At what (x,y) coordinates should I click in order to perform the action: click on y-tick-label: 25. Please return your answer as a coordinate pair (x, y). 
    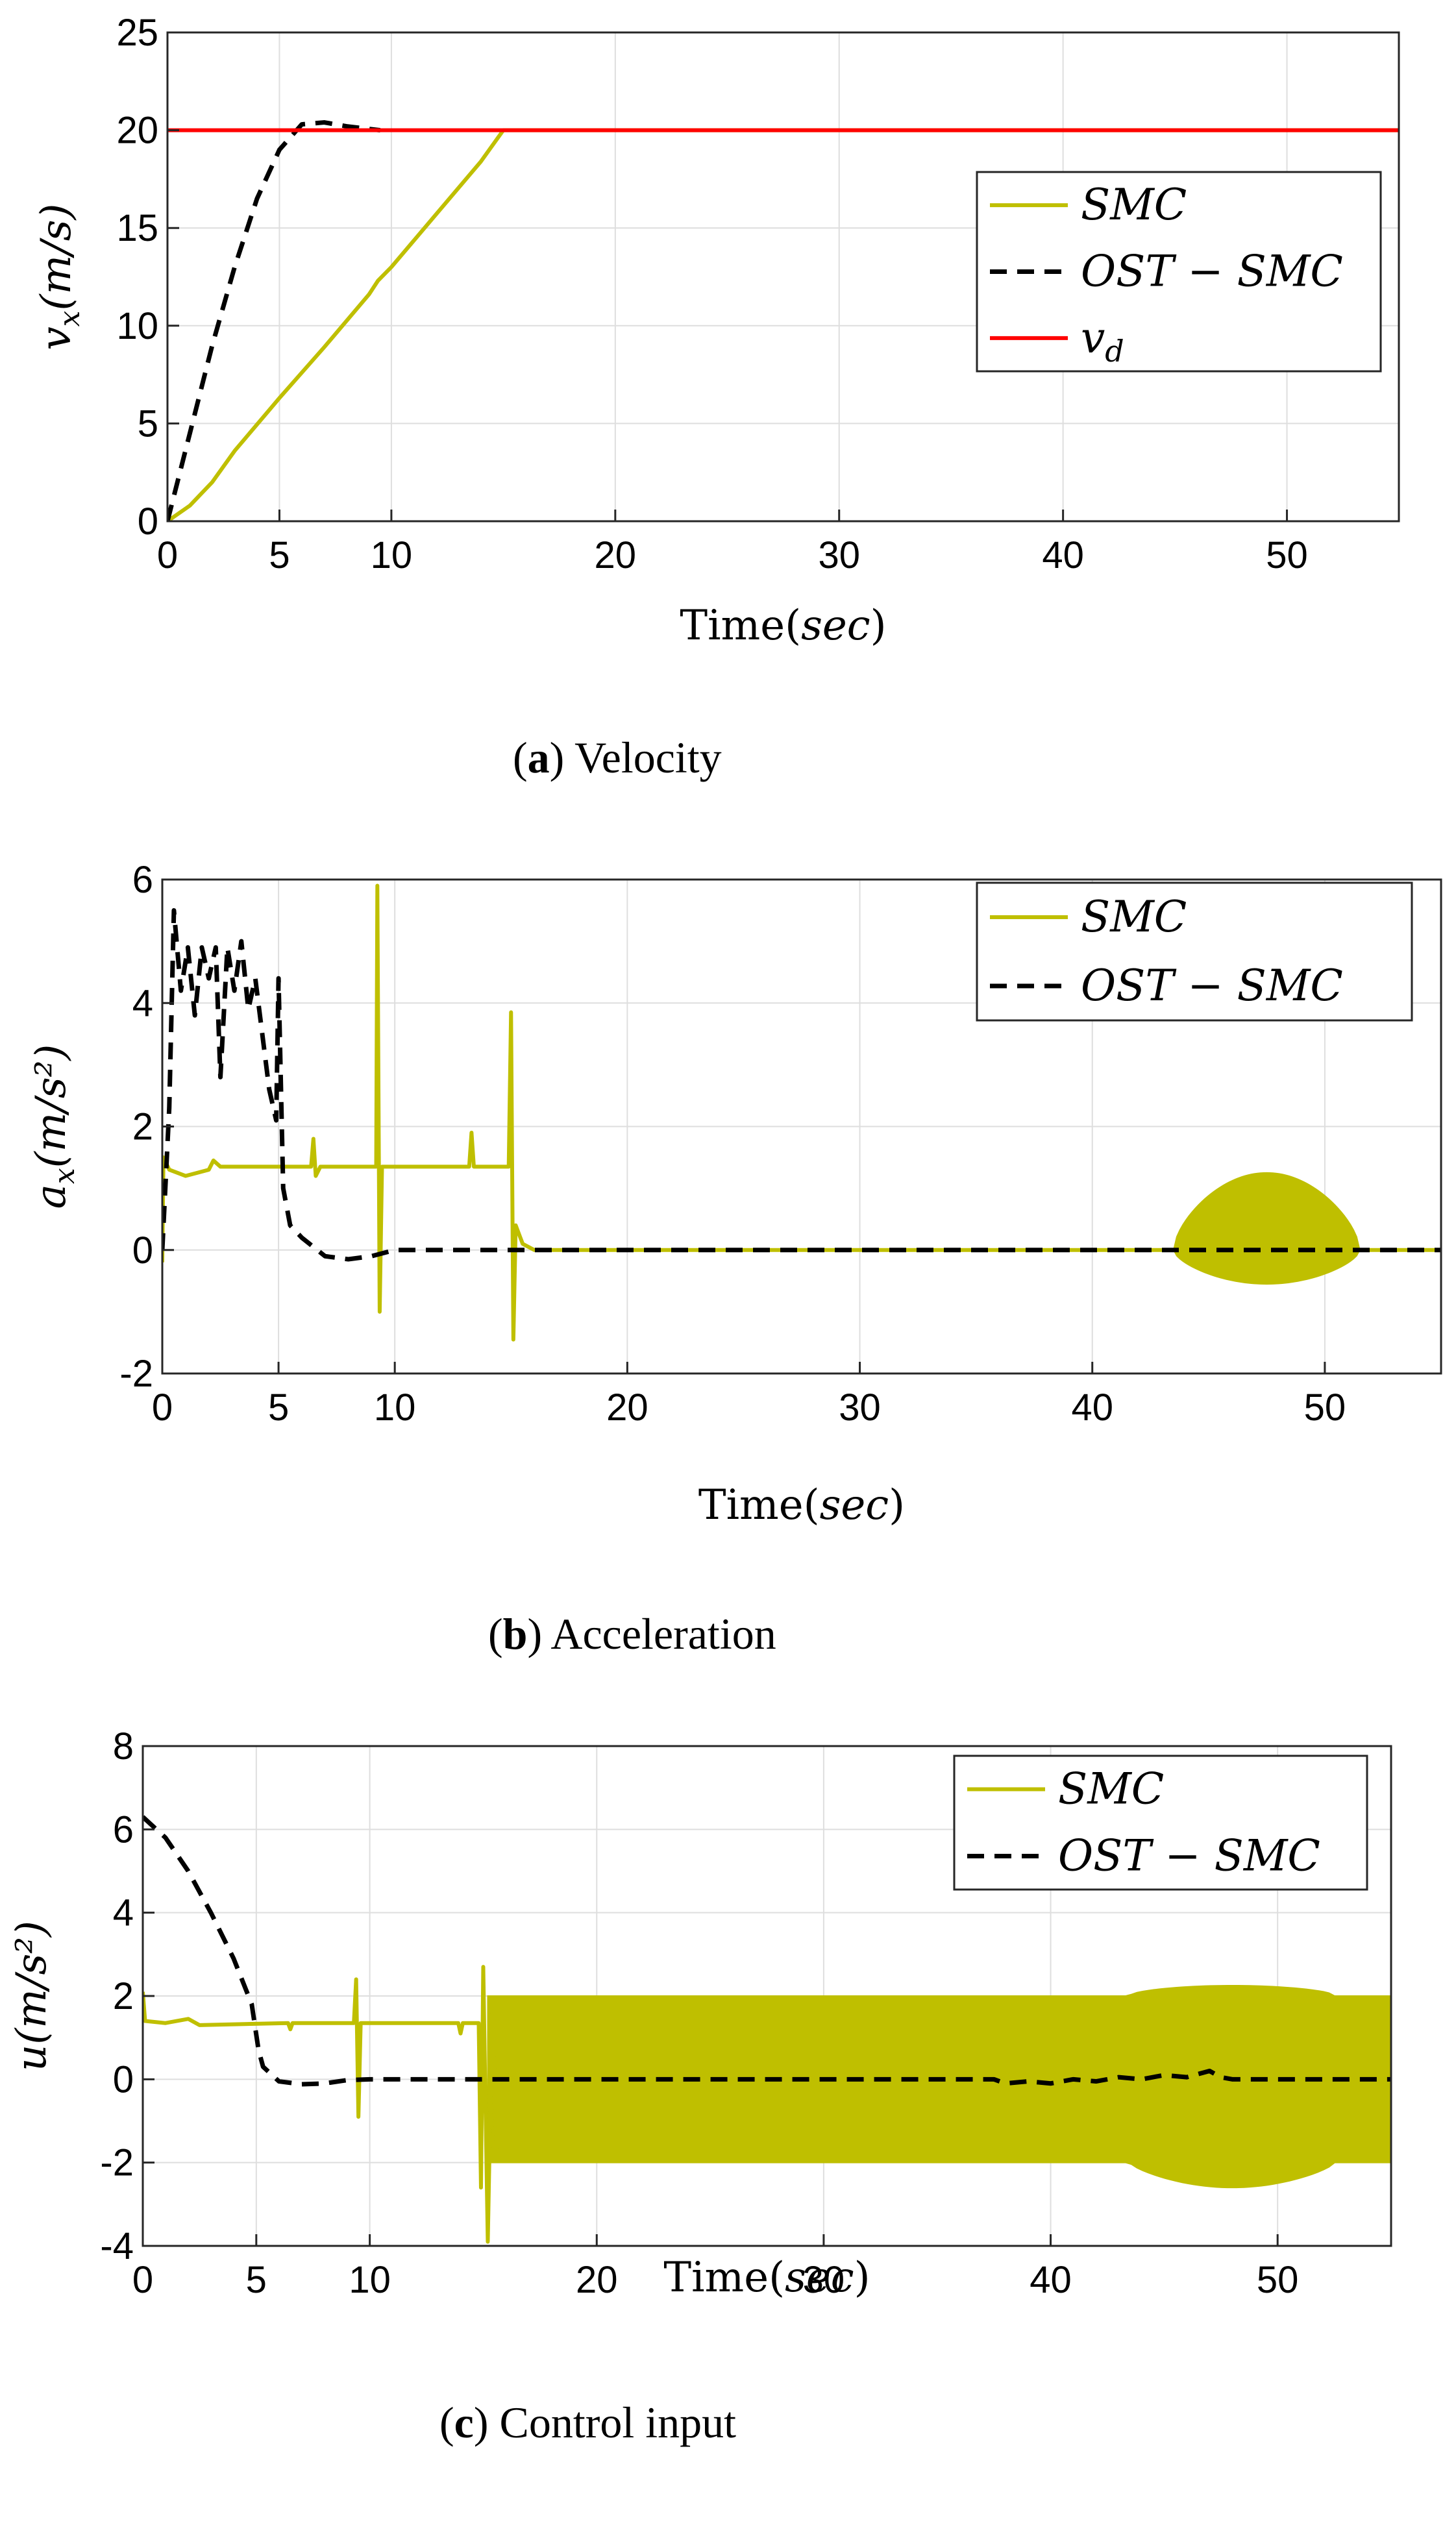
    Looking at the image, I should click on (137, 33).